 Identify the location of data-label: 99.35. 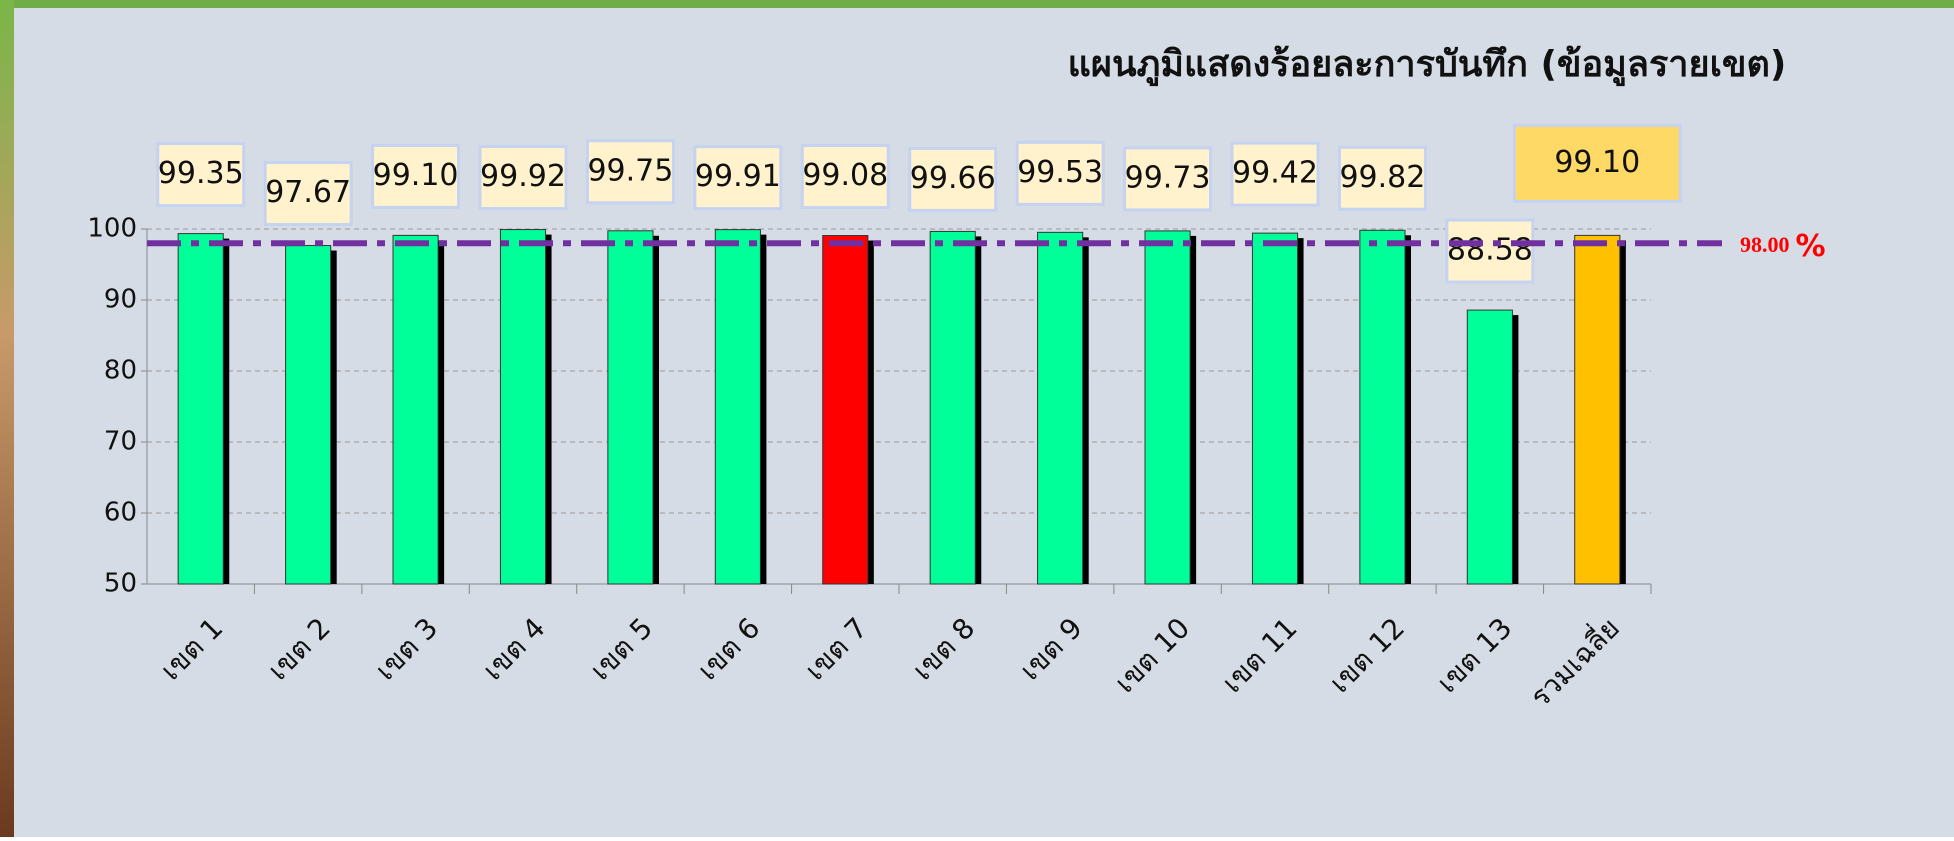
(201, 173).